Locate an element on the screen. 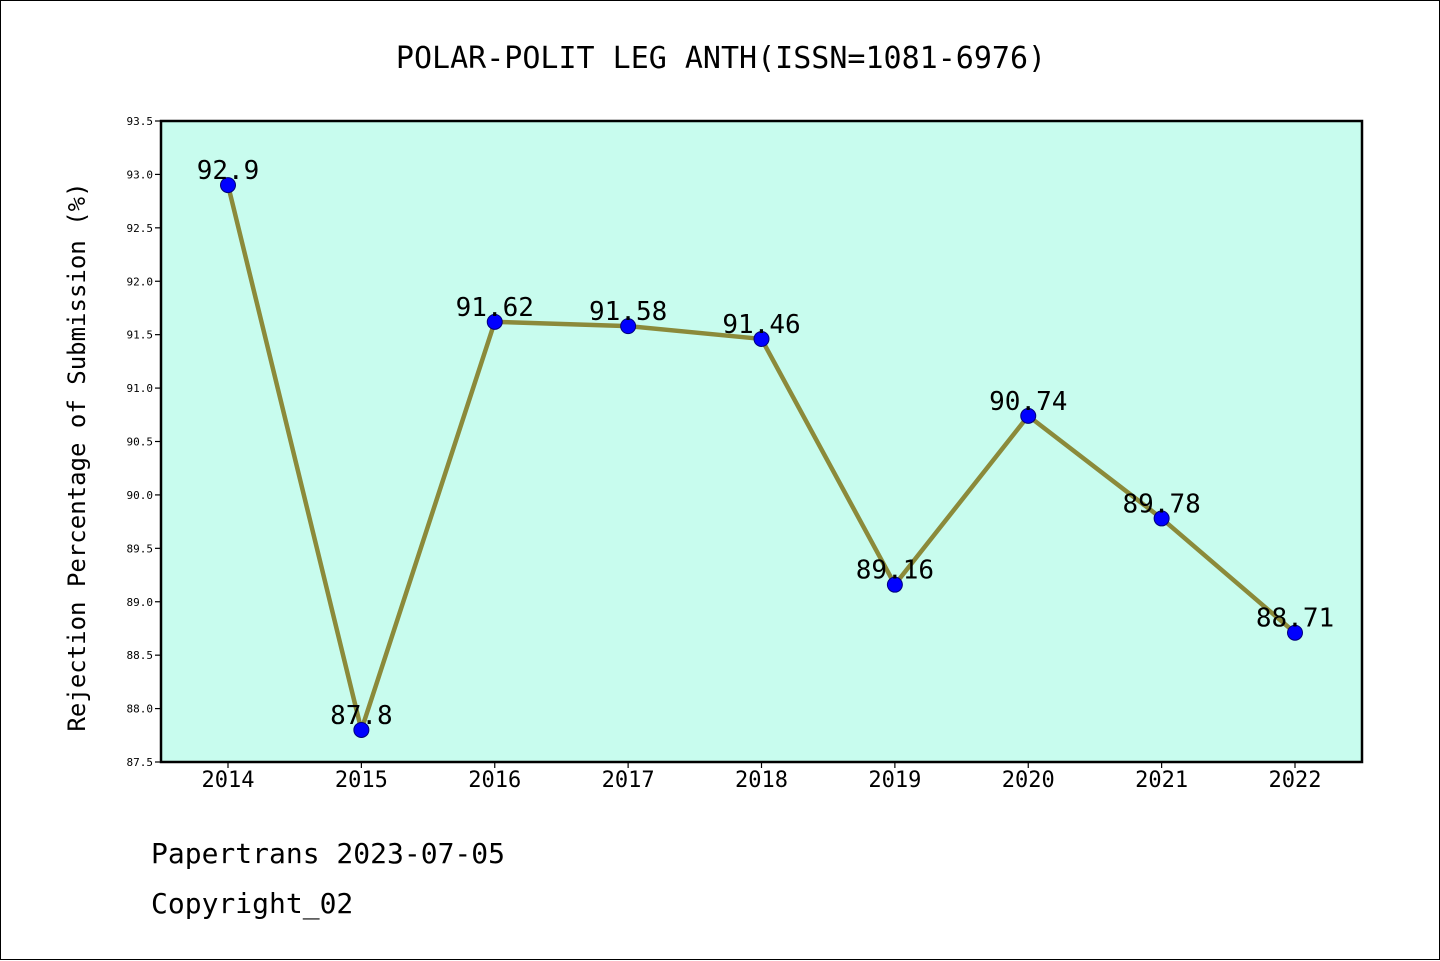 This screenshot has width=1440, height=961. x-tick-label: 2021 is located at coordinates (1161, 780).